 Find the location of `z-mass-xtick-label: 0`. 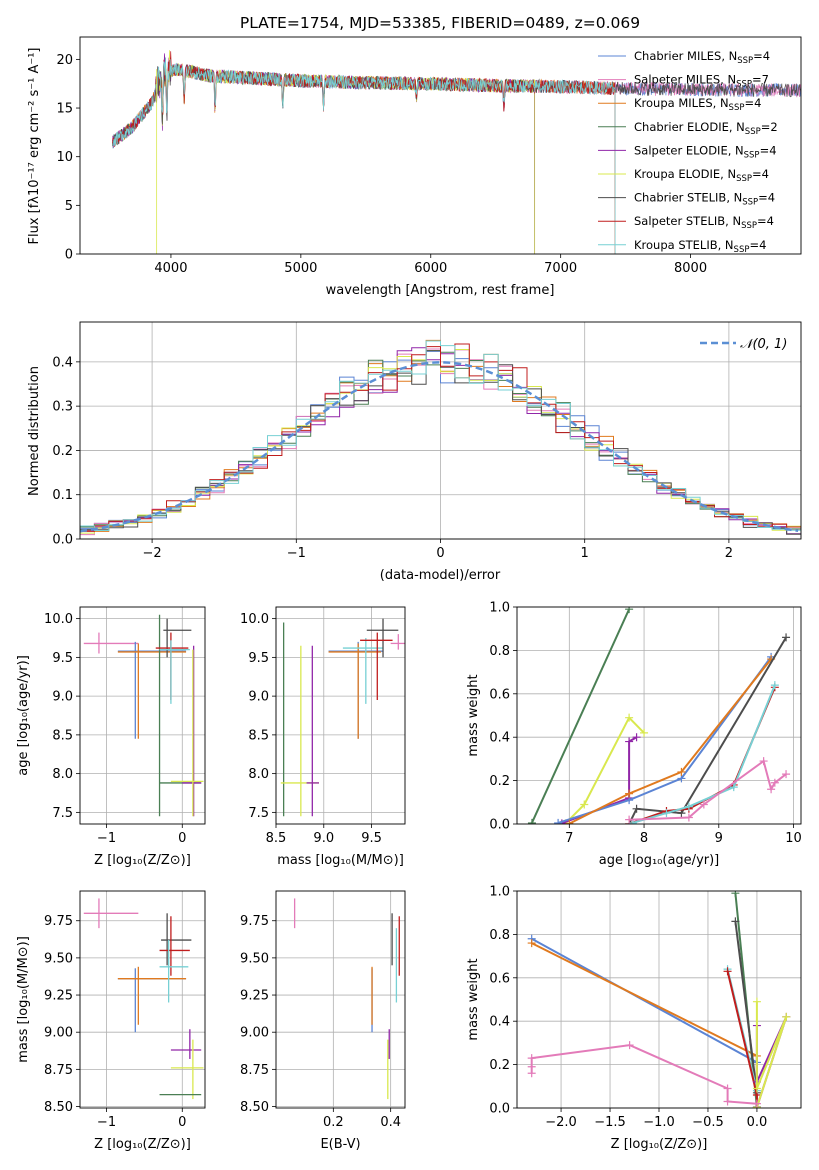

z-mass-xtick-label: 0 is located at coordinates (182, 1122).